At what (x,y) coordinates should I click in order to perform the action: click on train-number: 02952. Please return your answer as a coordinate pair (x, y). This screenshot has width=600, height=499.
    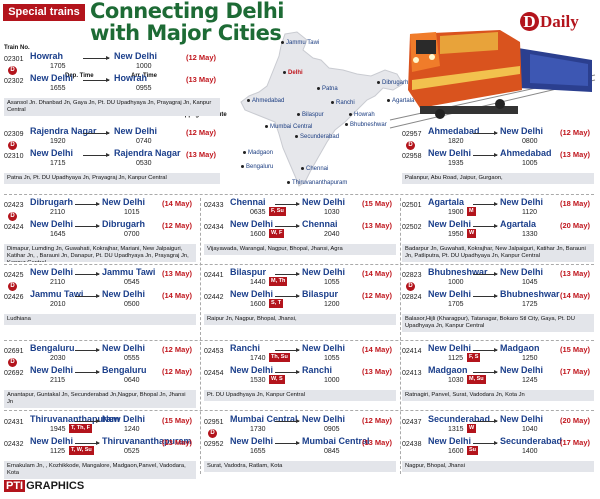
    Looking at the image, I should click on (214, 444).